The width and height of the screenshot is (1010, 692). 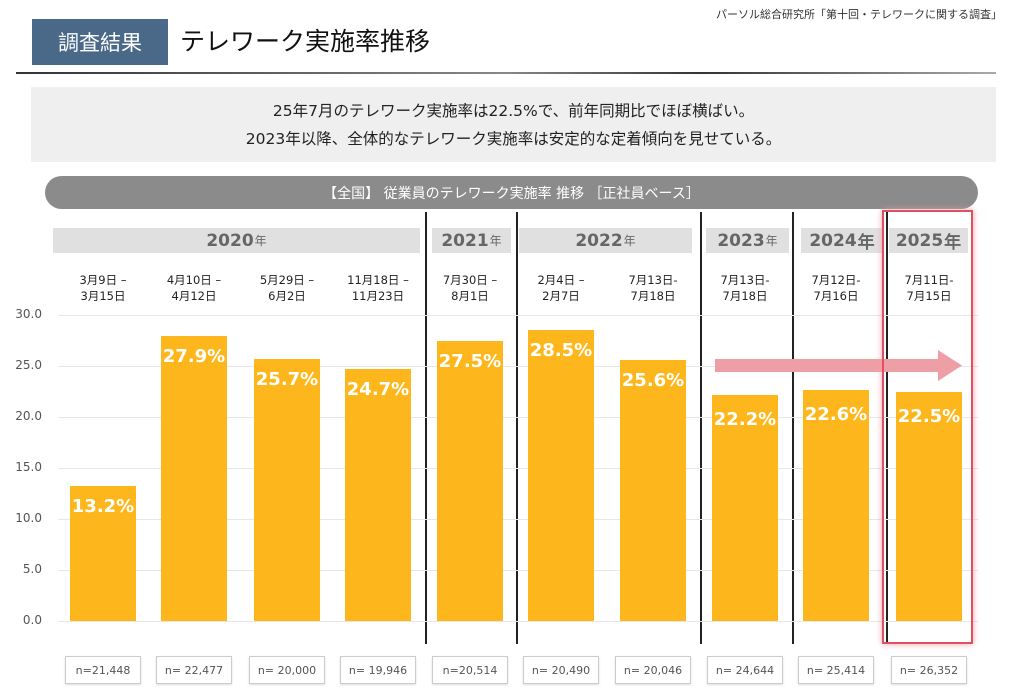 What do you see at coordinates (378, 670) in the screenshot?
I see `sample-size: n= 19,946` at bounding box center [378, 670].